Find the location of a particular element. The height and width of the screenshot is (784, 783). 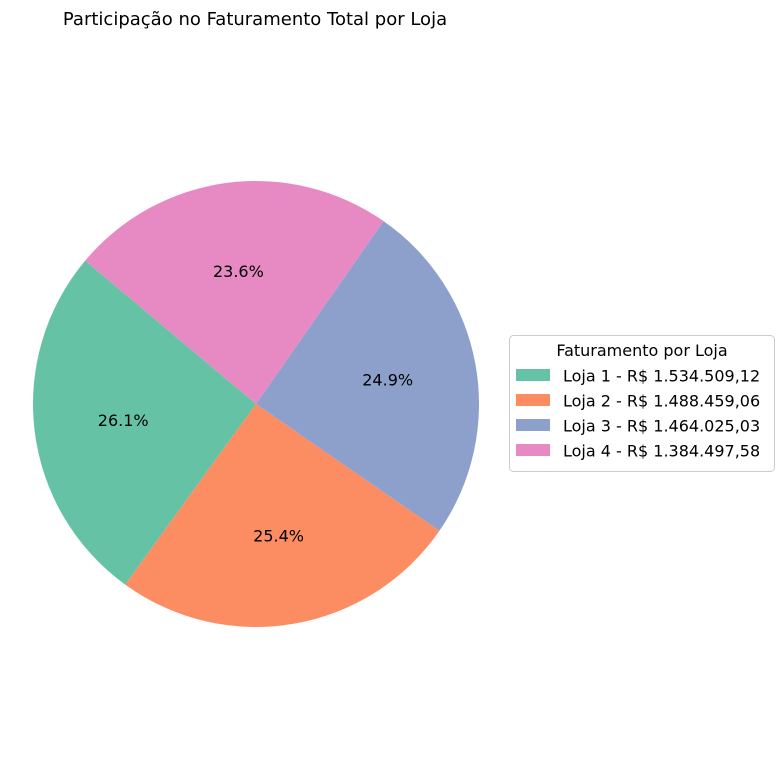

pie-percent-labels: 26.1% 25.4% 24.9% 23.6% is located at coordinates (255, 404).